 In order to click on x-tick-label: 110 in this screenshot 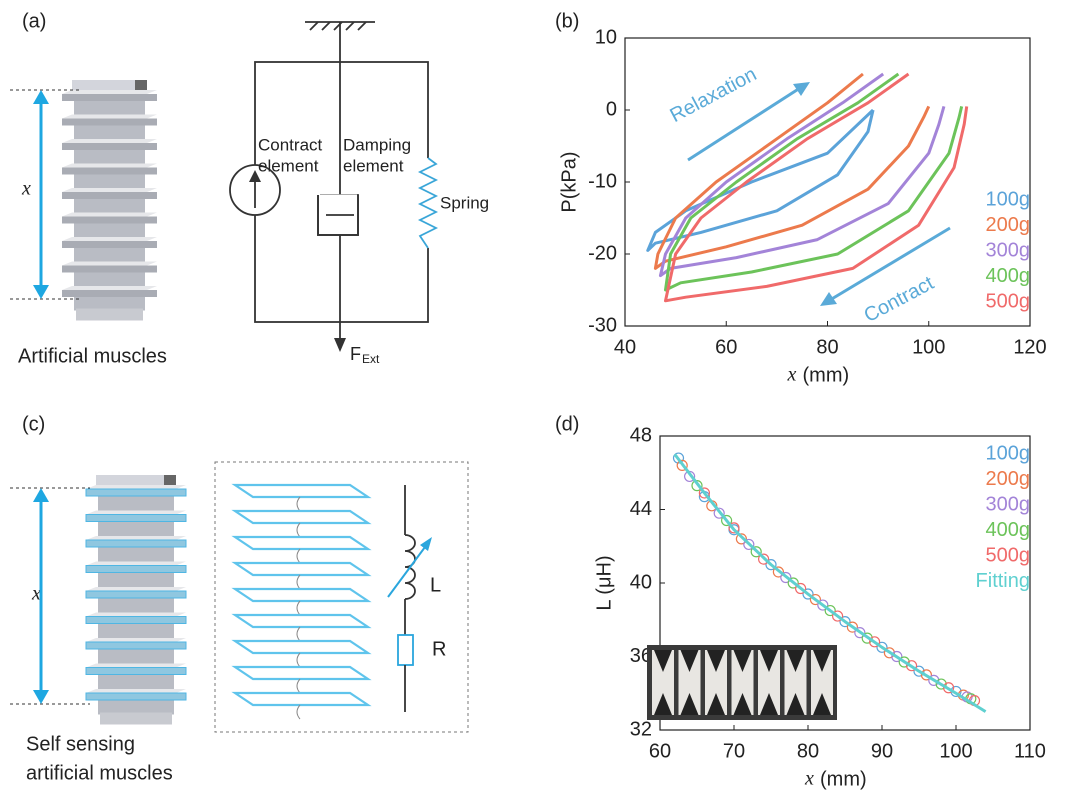, I will do `click(1030, 751)`.